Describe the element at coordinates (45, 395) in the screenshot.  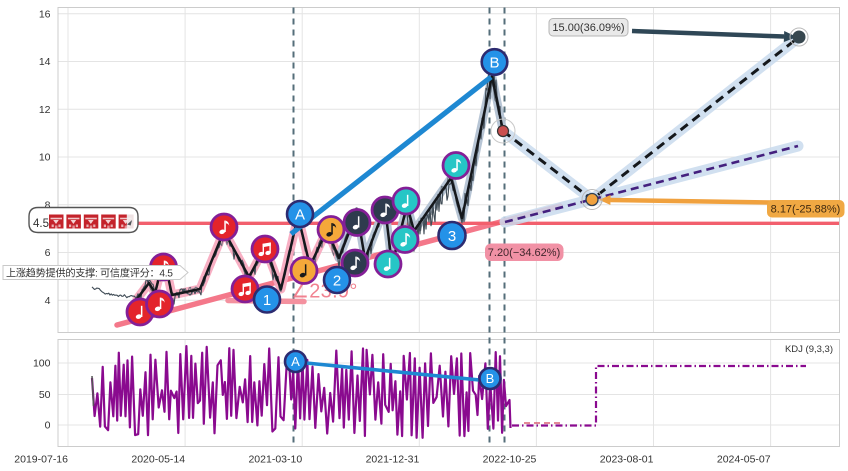
I see `svg-text: 50` at that location.